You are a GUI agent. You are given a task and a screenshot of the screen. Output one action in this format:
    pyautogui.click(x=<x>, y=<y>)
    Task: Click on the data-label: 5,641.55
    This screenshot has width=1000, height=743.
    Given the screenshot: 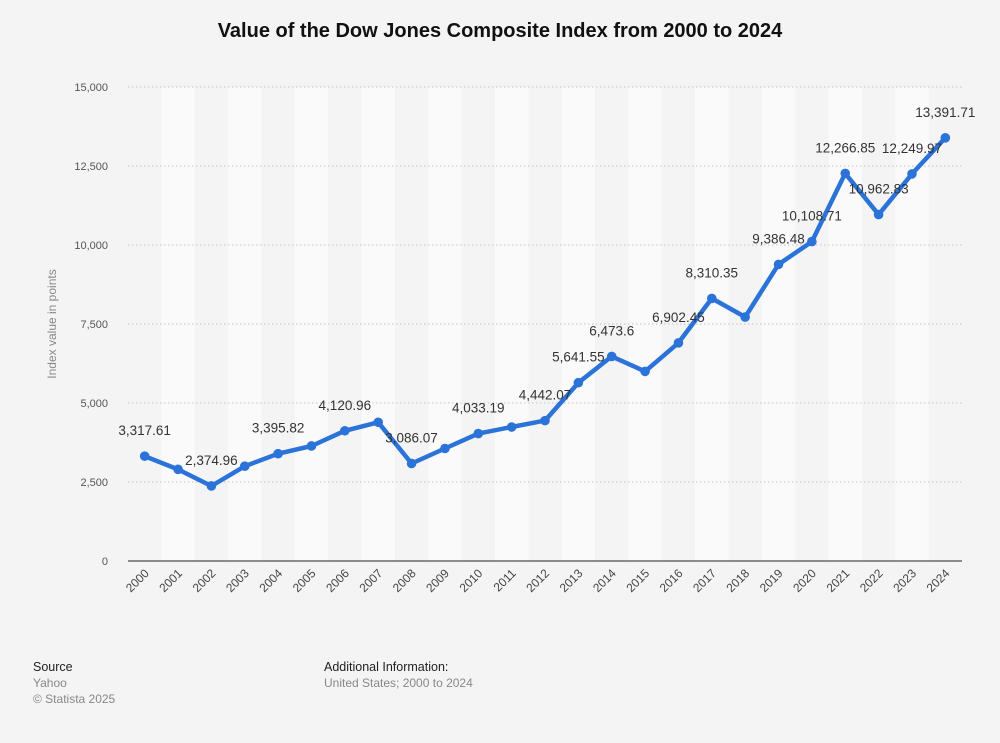 What is the action you would take?
    pyautogui.click(x=578, y=357)
    